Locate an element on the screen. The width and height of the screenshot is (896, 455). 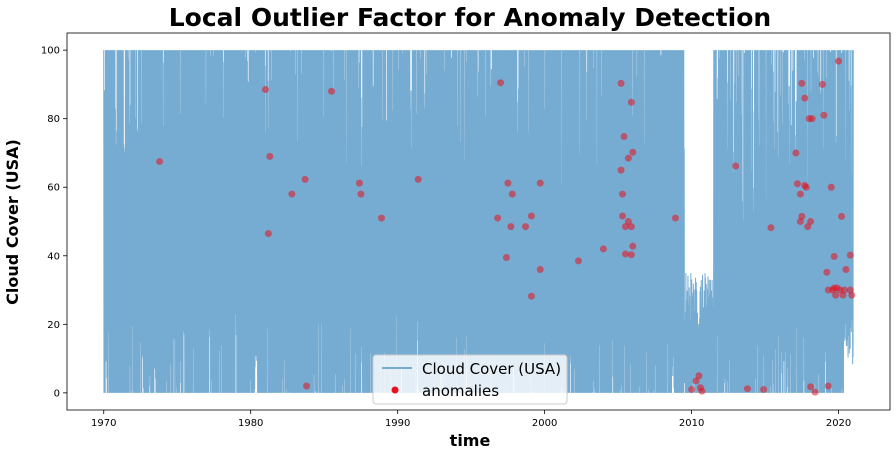
x-tick-label: 1980 is located at coordinates (250, 423).